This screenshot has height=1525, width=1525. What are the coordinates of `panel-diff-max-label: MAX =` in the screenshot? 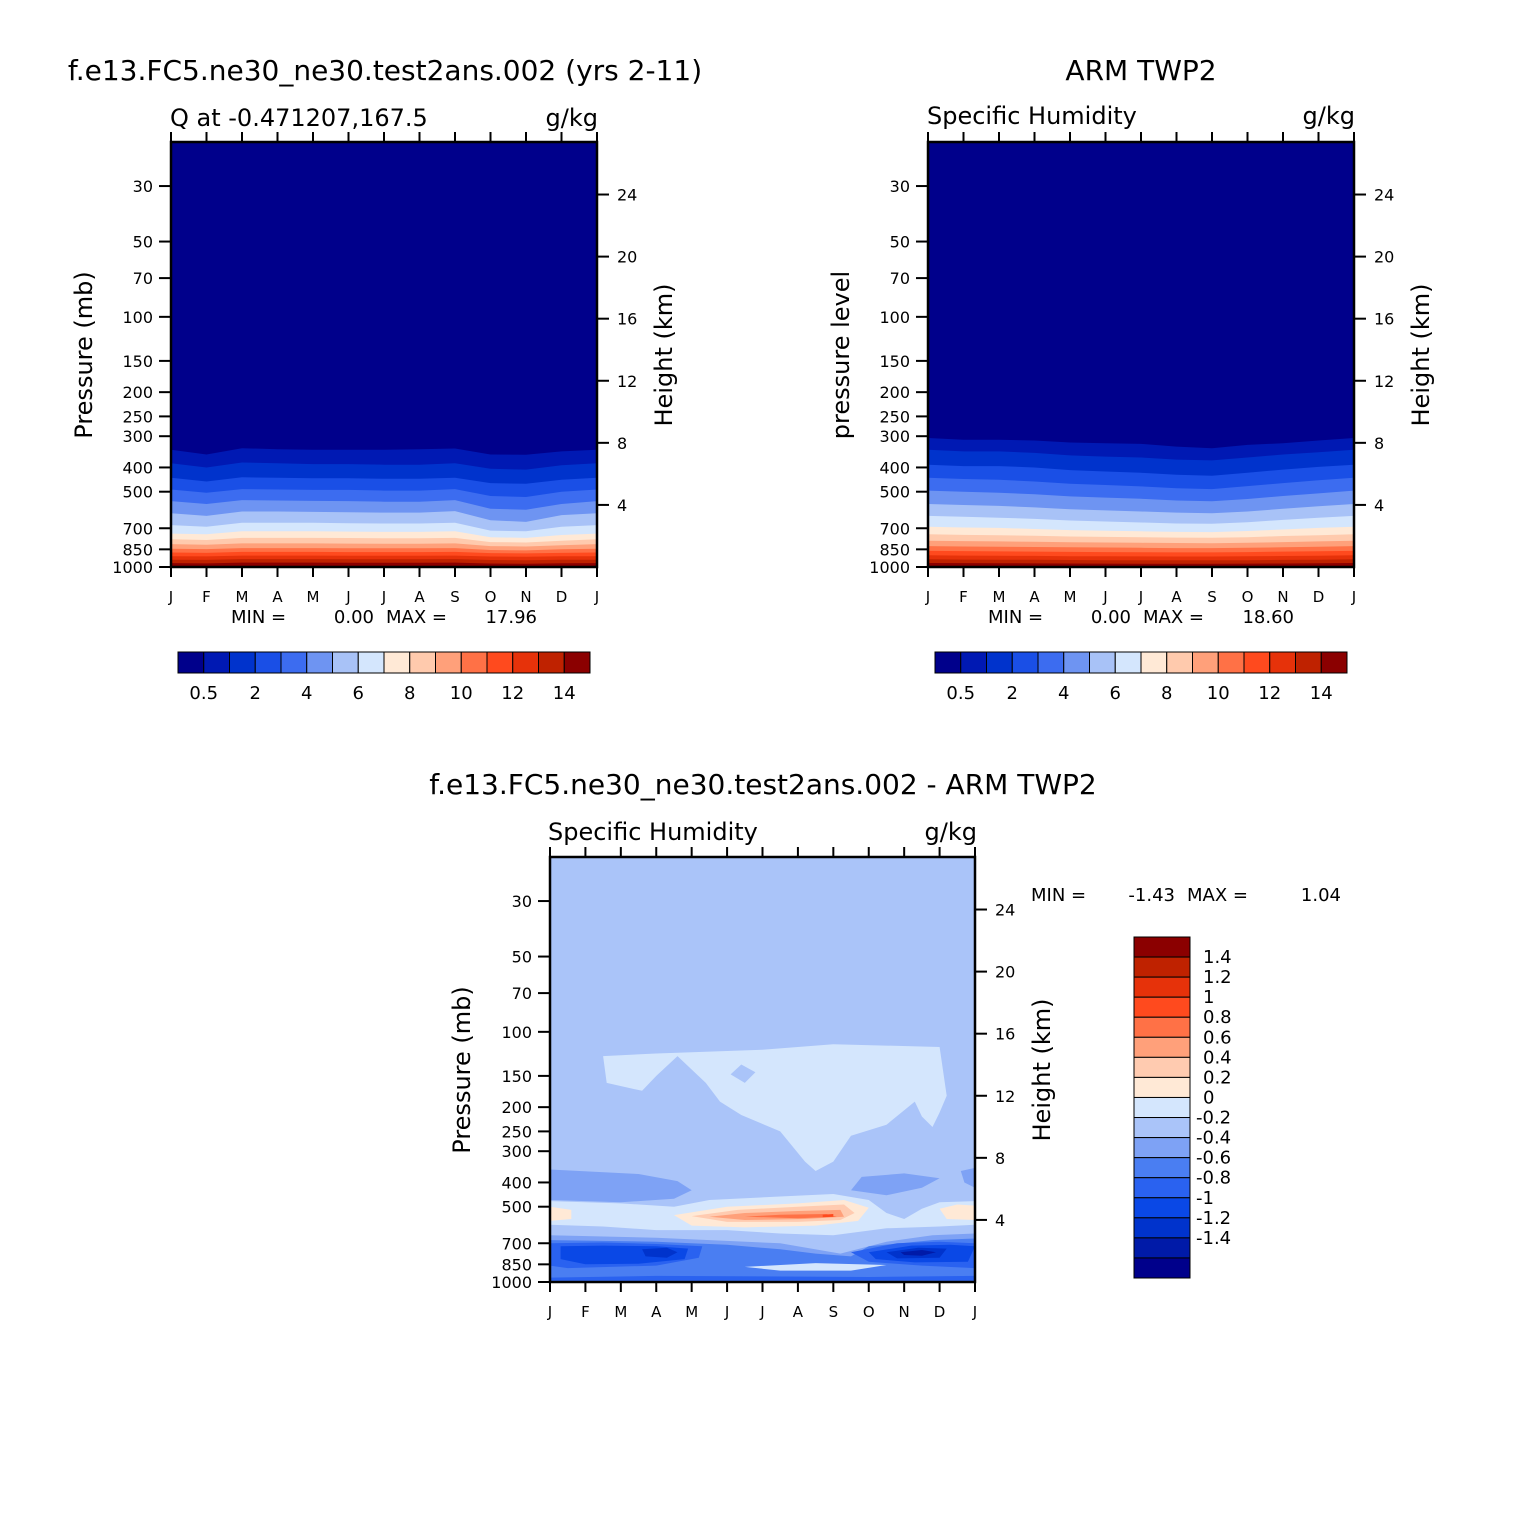 It's located at (1217, 895).